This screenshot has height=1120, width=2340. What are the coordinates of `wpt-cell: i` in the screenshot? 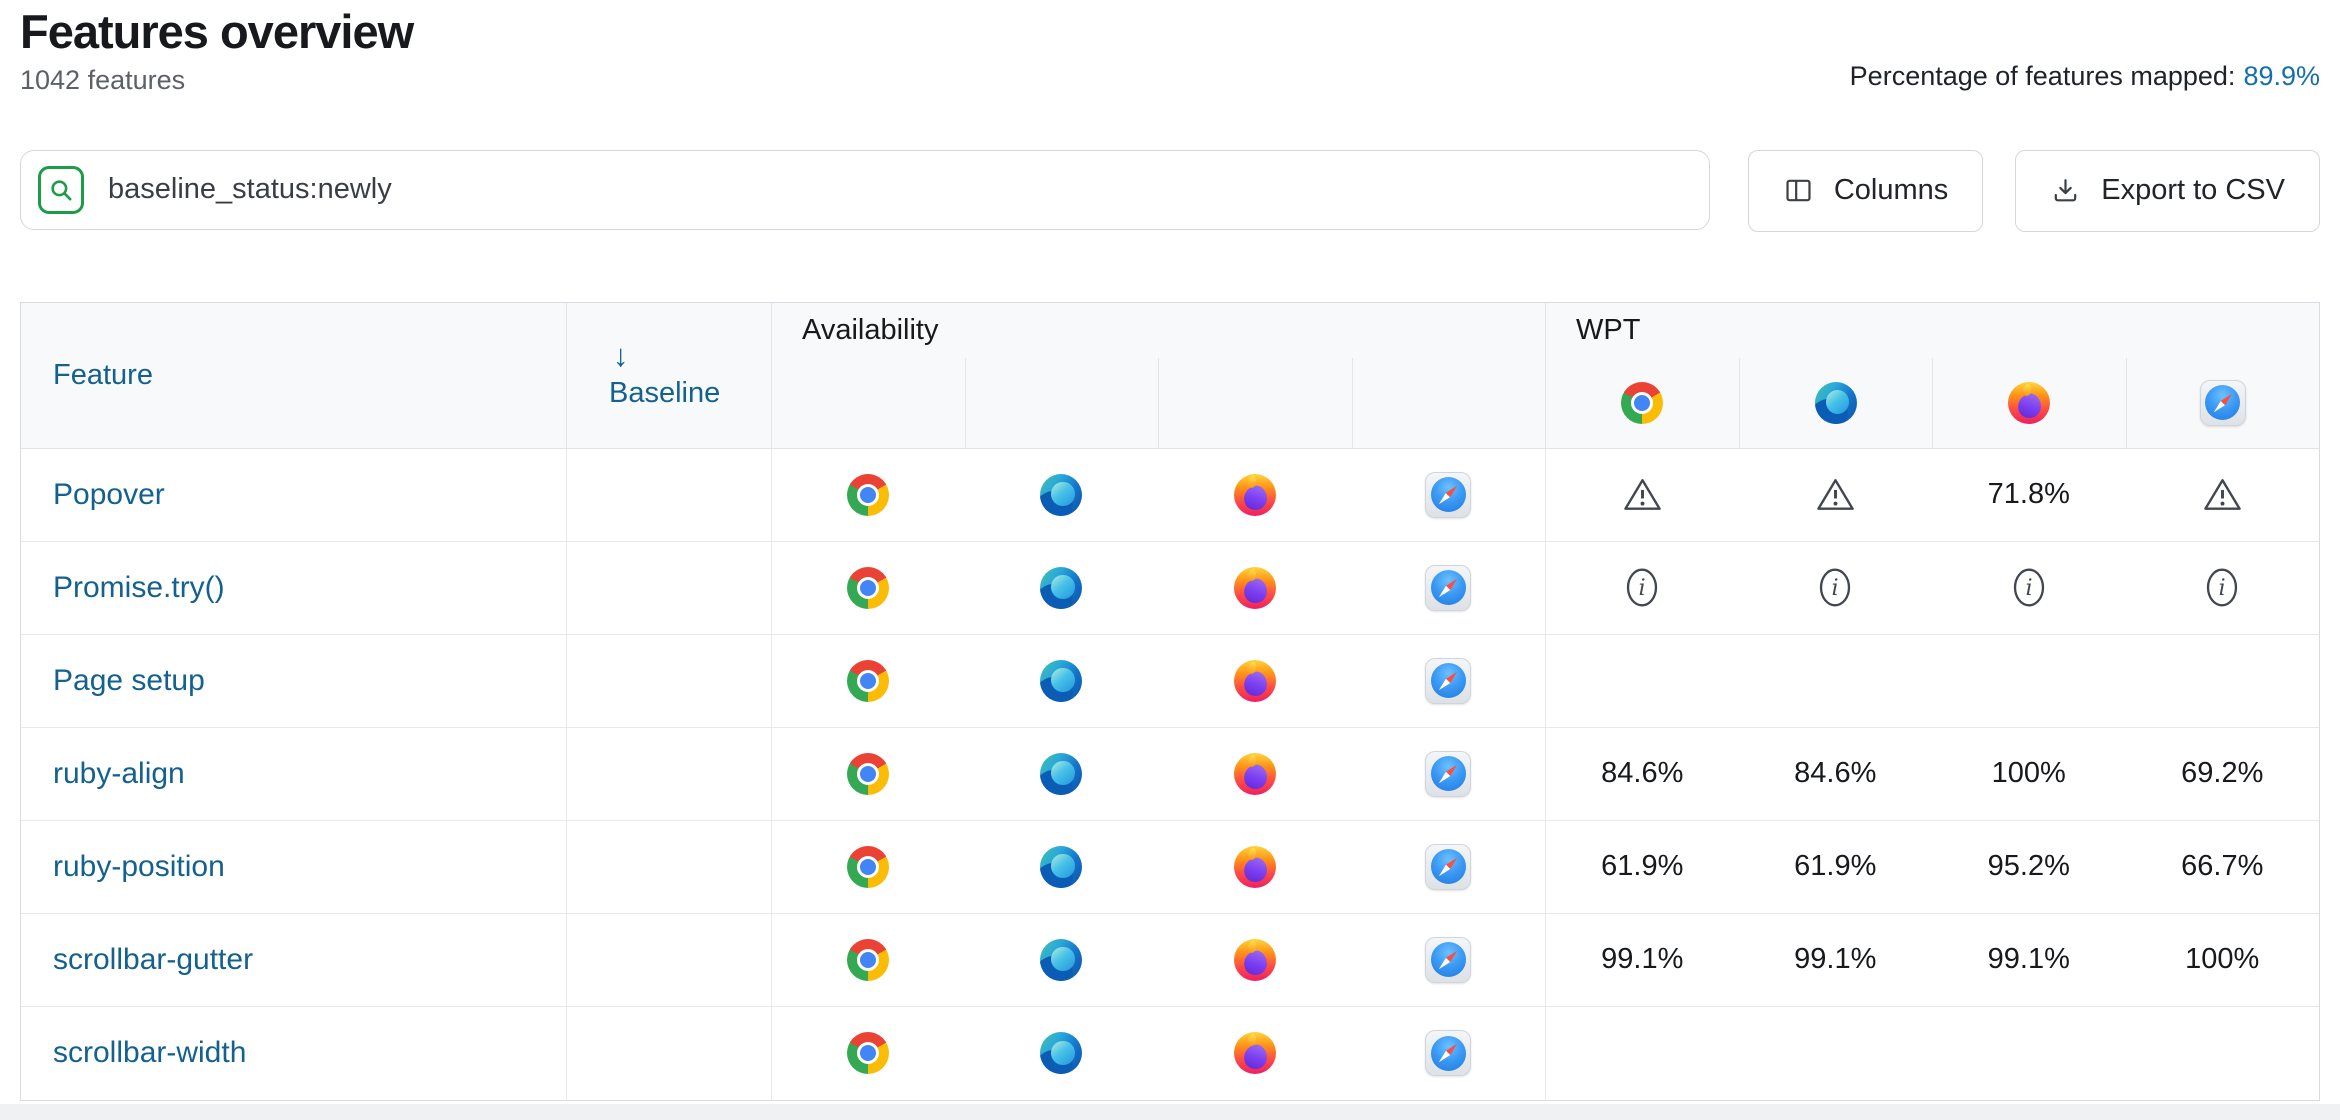 It's located at (2029, 588).